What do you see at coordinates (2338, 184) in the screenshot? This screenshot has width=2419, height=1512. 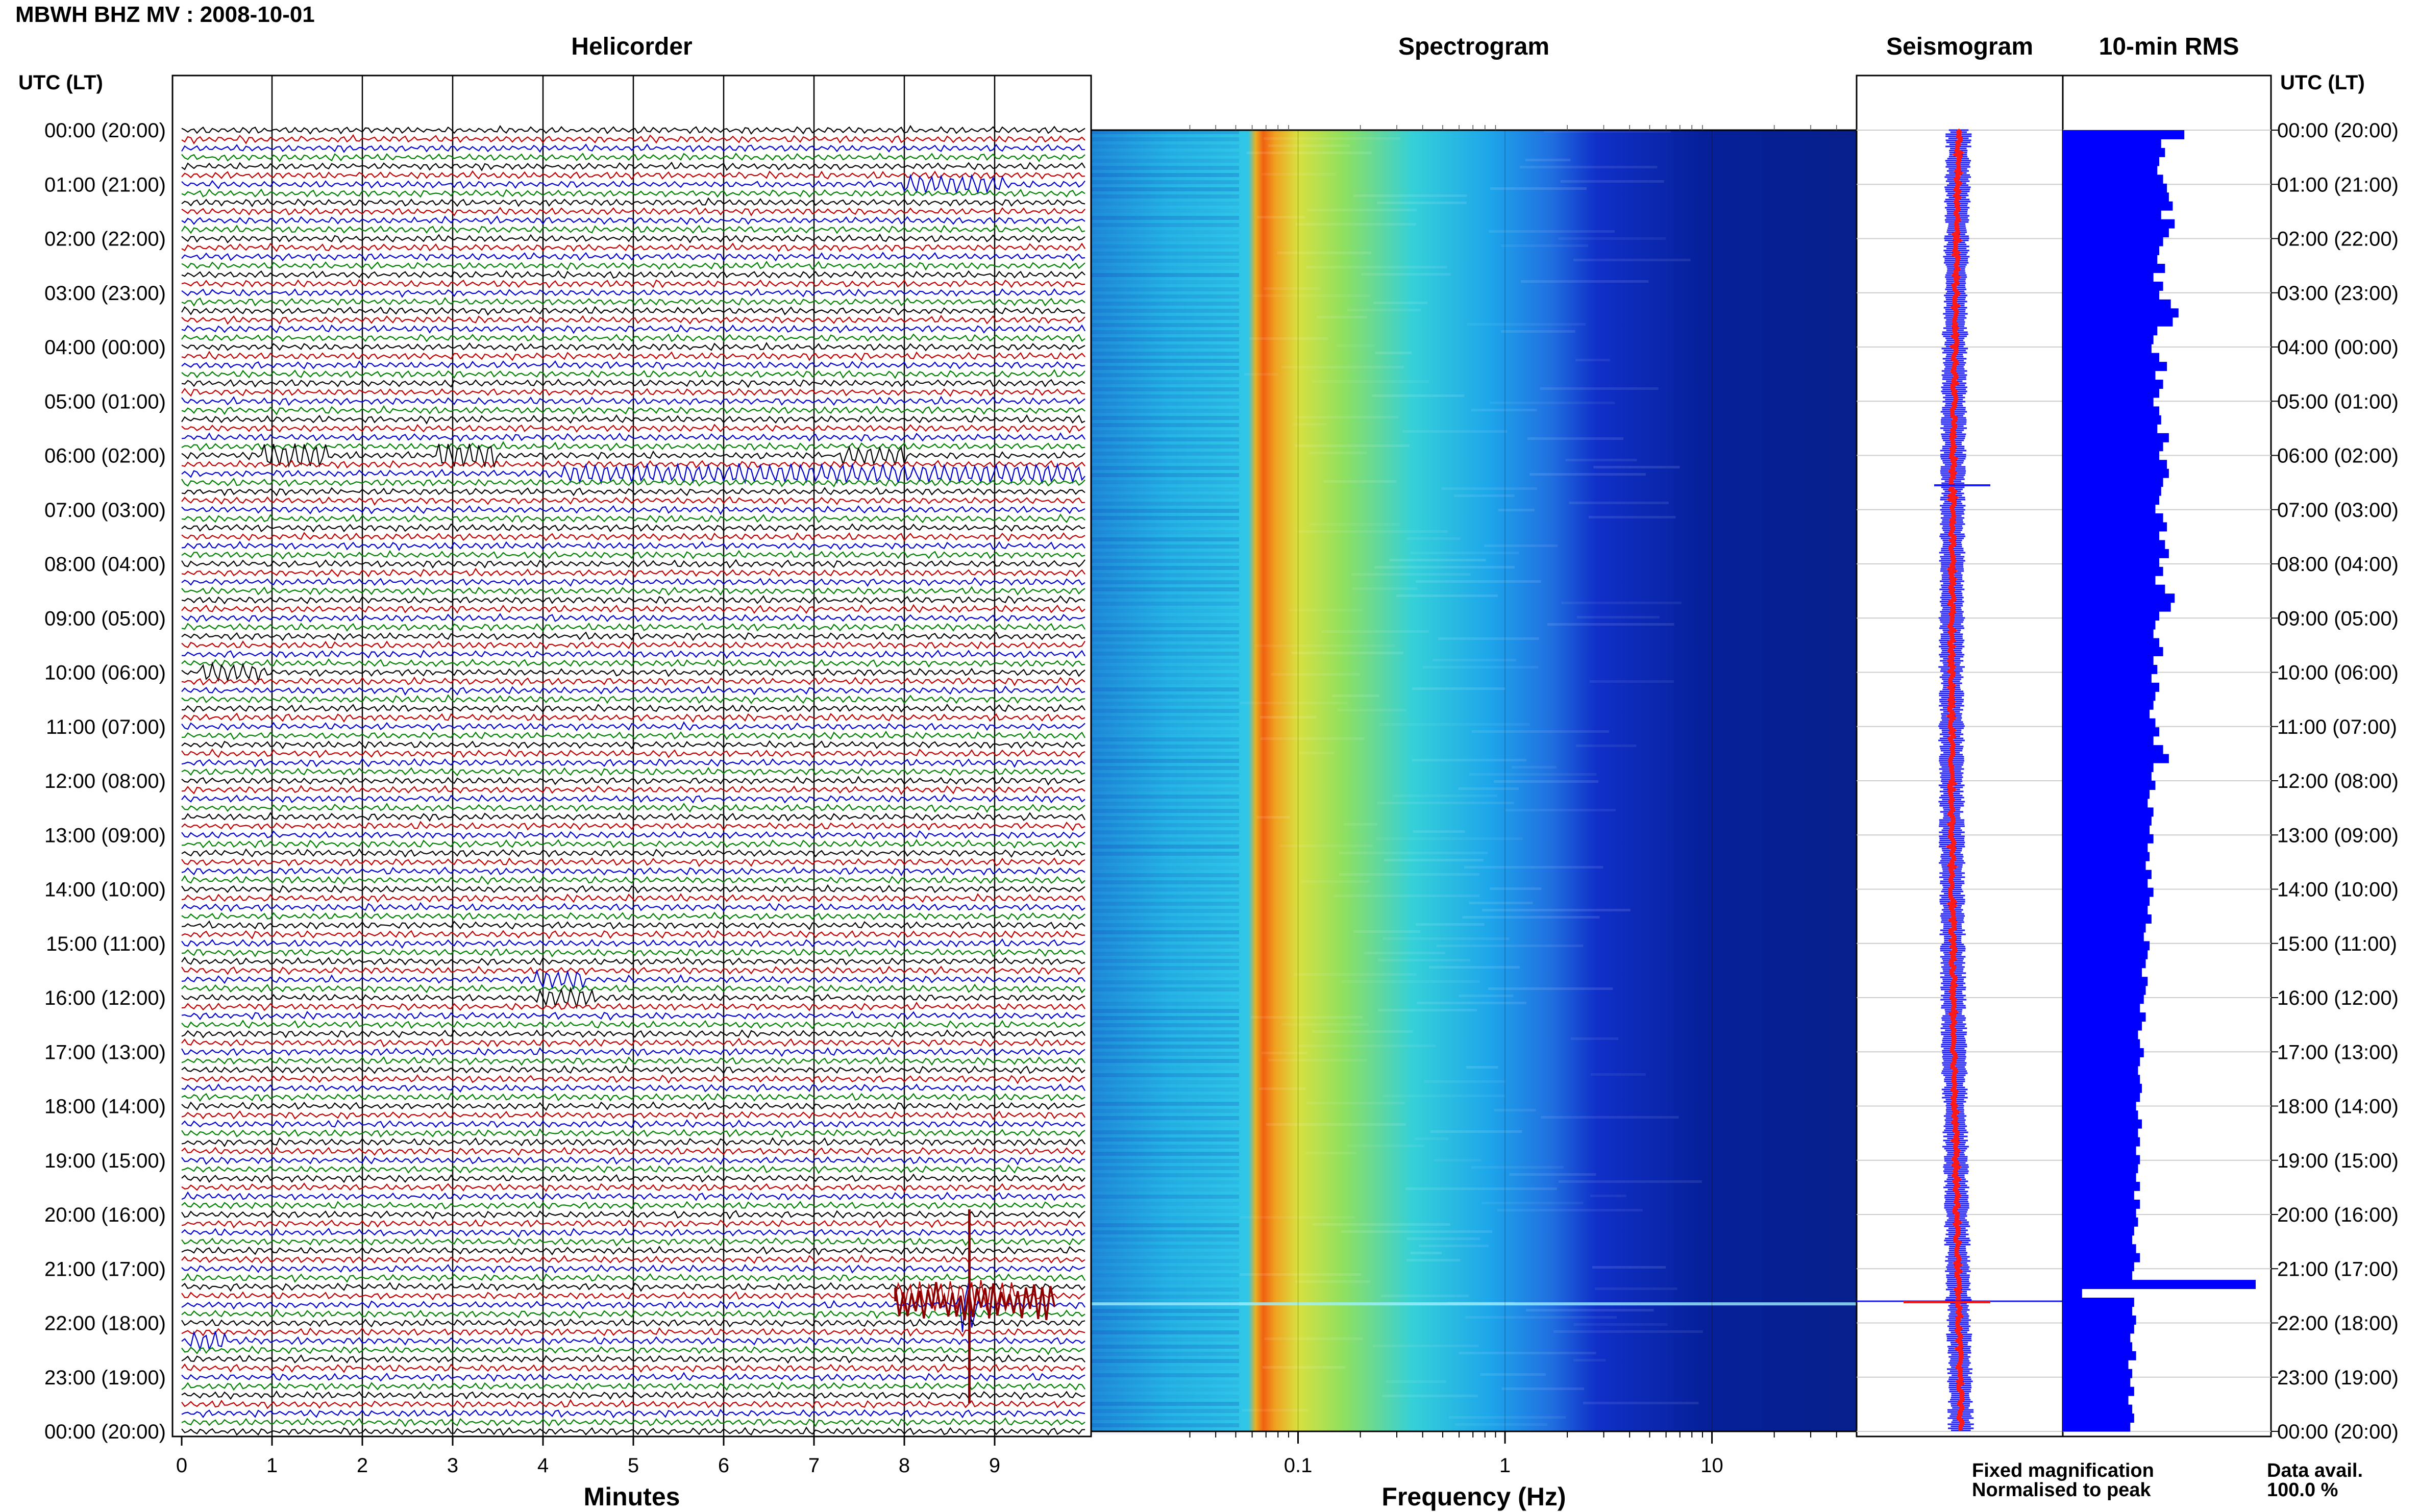 I see `time-label-right: 01:00 (21:00)` at bounding box center [2338, 184].